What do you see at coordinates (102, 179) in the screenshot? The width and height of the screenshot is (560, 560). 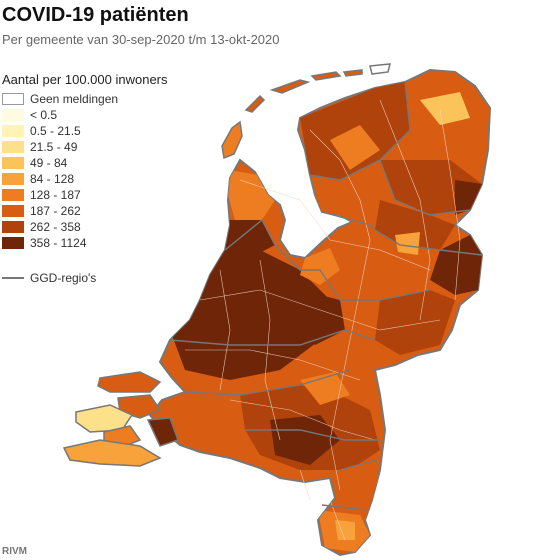 I see `legend-item: 84 - 128` at bounding box center [102, 179].